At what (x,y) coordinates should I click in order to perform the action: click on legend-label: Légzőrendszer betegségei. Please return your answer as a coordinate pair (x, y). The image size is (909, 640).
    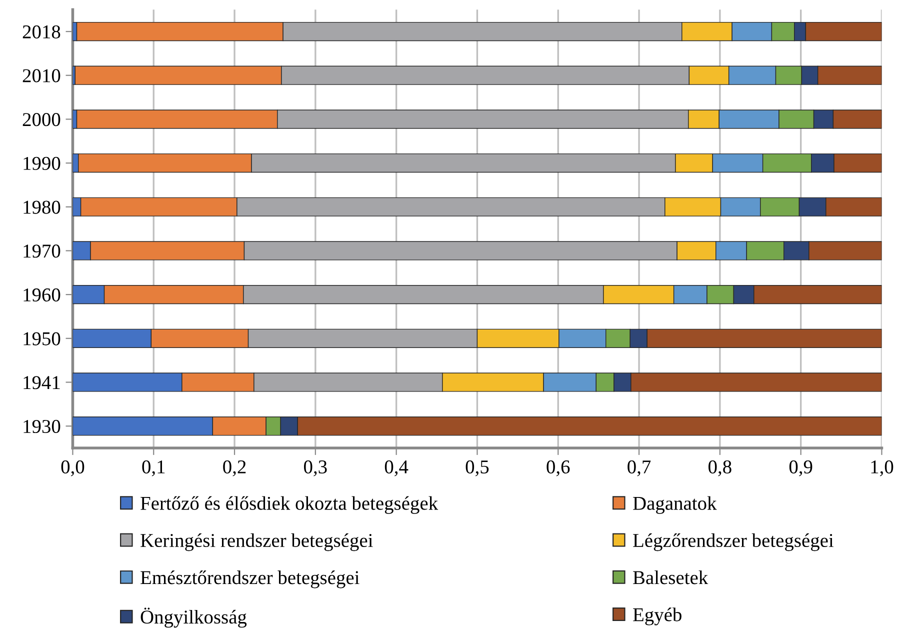
    Looking at the image, I should click on (733, 542).